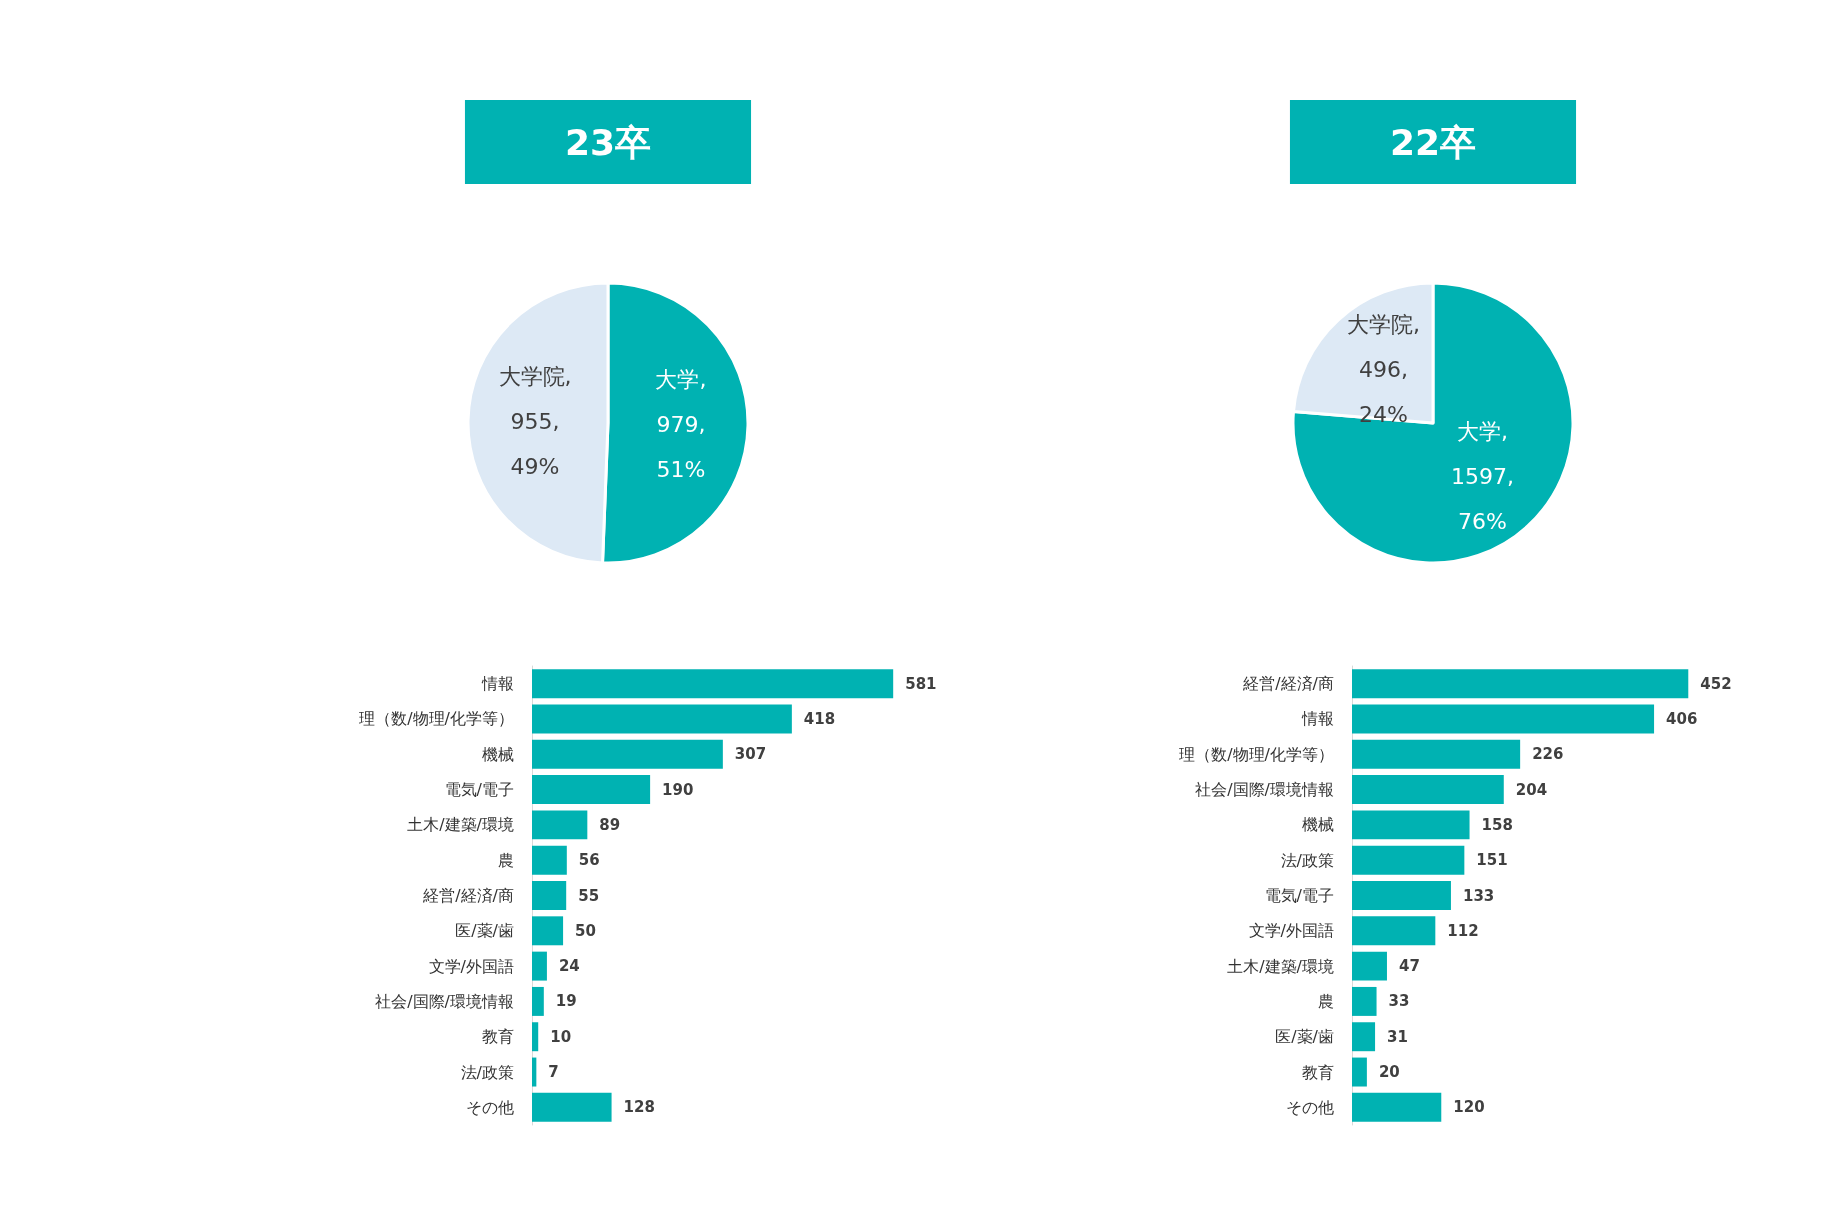  Describe the element at coordinates (569, 966) in the screenshot. I see `data-label: 24` at that location.